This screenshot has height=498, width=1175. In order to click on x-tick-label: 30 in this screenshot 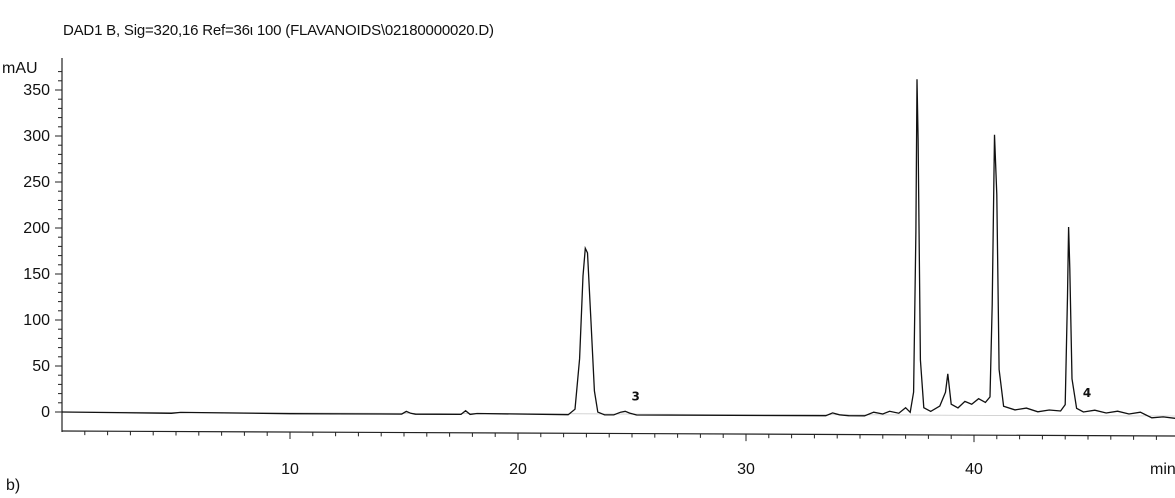, I will do `click(746, 469)`.